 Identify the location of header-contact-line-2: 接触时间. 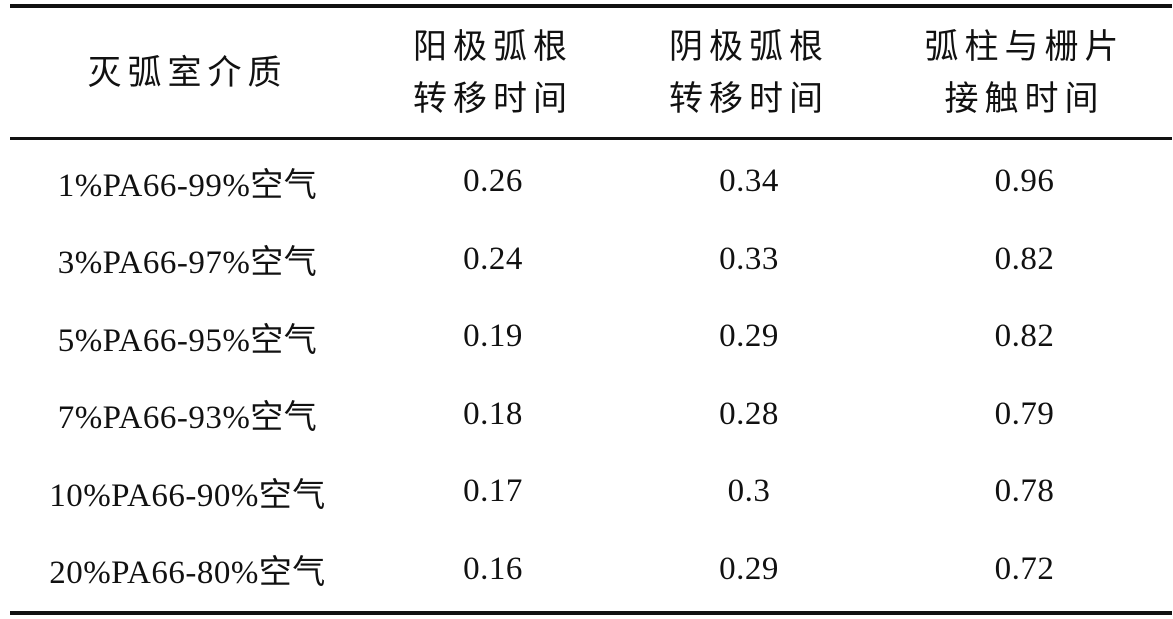
(1024, 98).